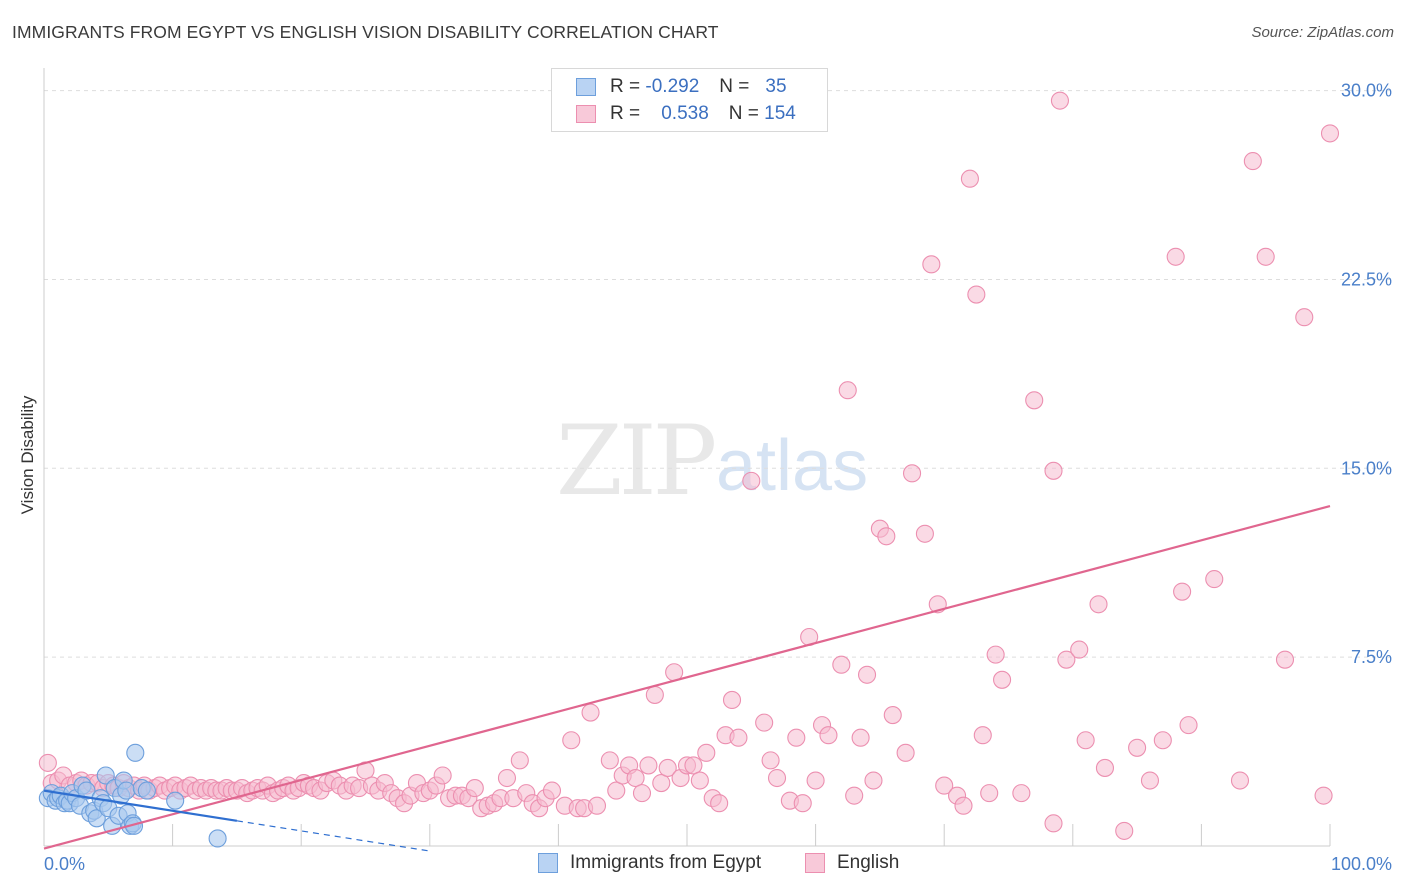  I want to click on series-legend: Immigrants from Egypt English, so click(703, 865).